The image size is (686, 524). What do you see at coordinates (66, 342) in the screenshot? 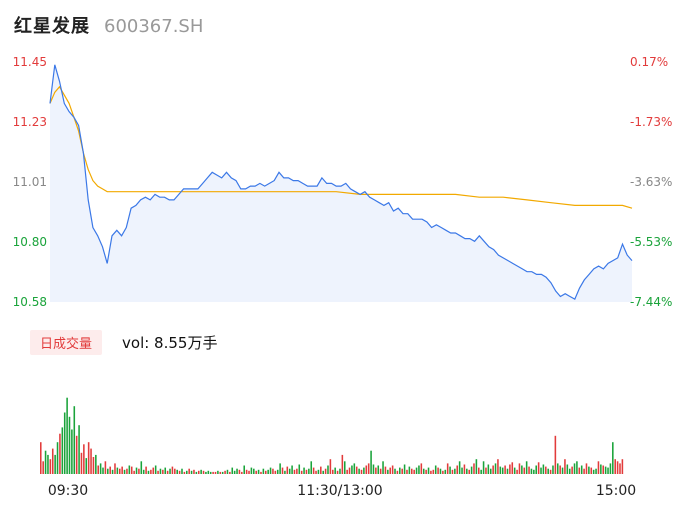
I see `volume-tag: 日成交量` at bounding box center [66, 342].